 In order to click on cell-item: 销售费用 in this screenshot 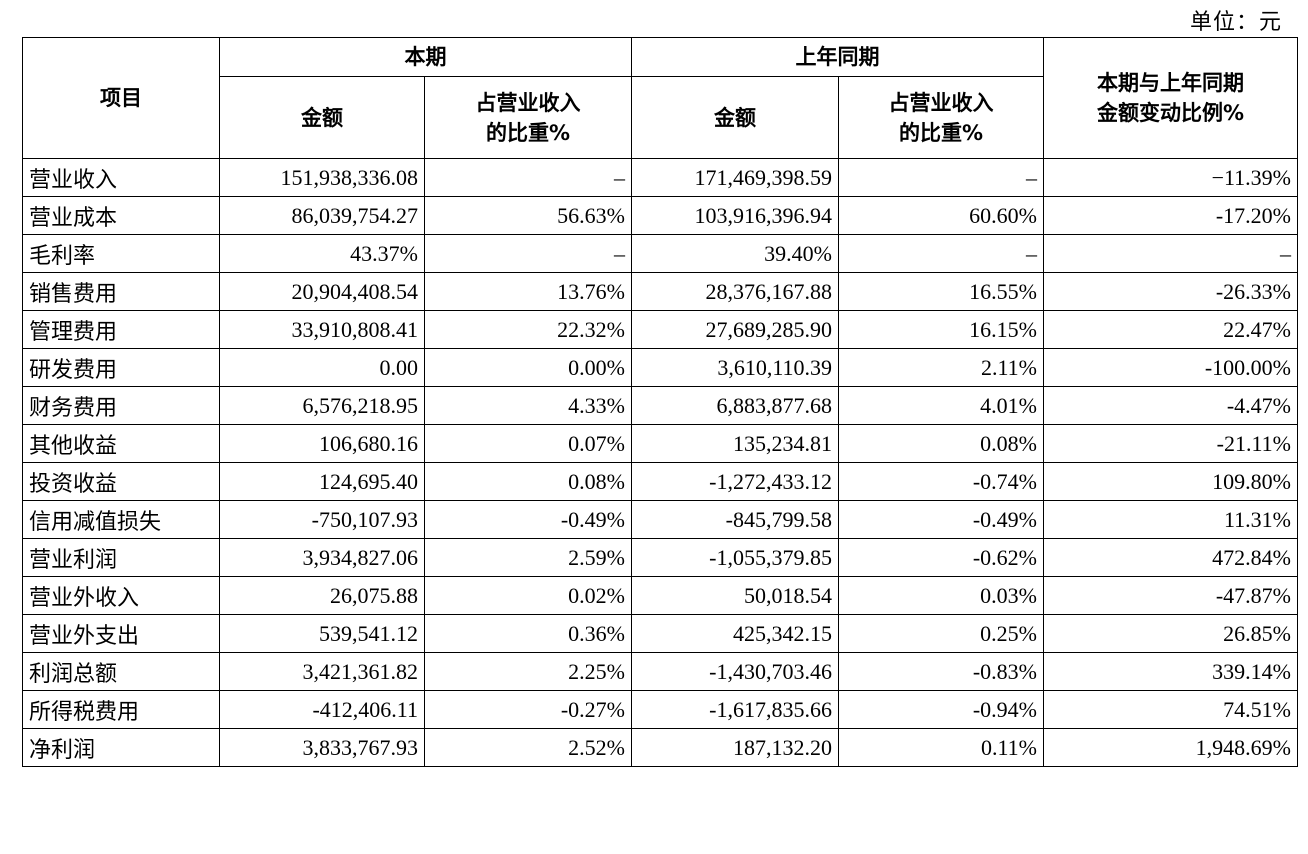, I will do `click(121, 291)`.